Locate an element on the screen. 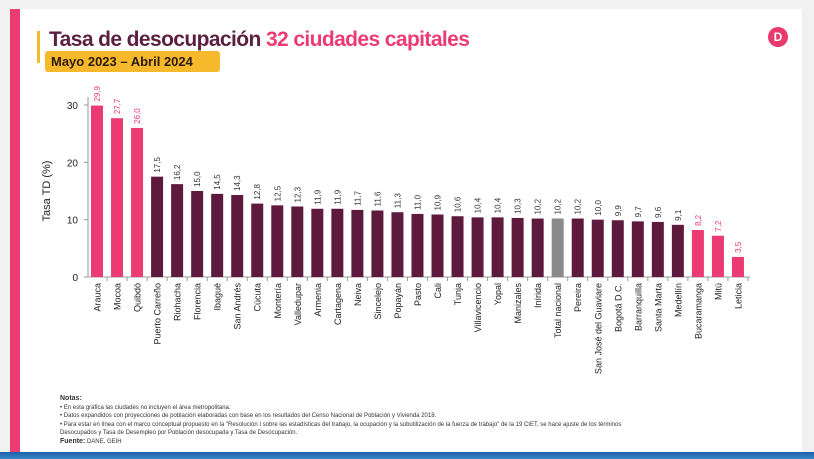 The width and height of the screenshot is (814, 459). x-tick-label: Pasto is located at coordinates (418, 294).